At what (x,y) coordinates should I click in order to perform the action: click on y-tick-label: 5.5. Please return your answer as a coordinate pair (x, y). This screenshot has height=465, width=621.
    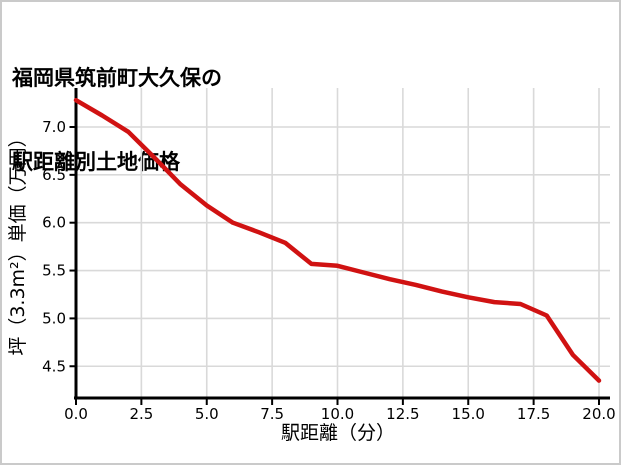
    Looking at the image, I should click on (54, 271).